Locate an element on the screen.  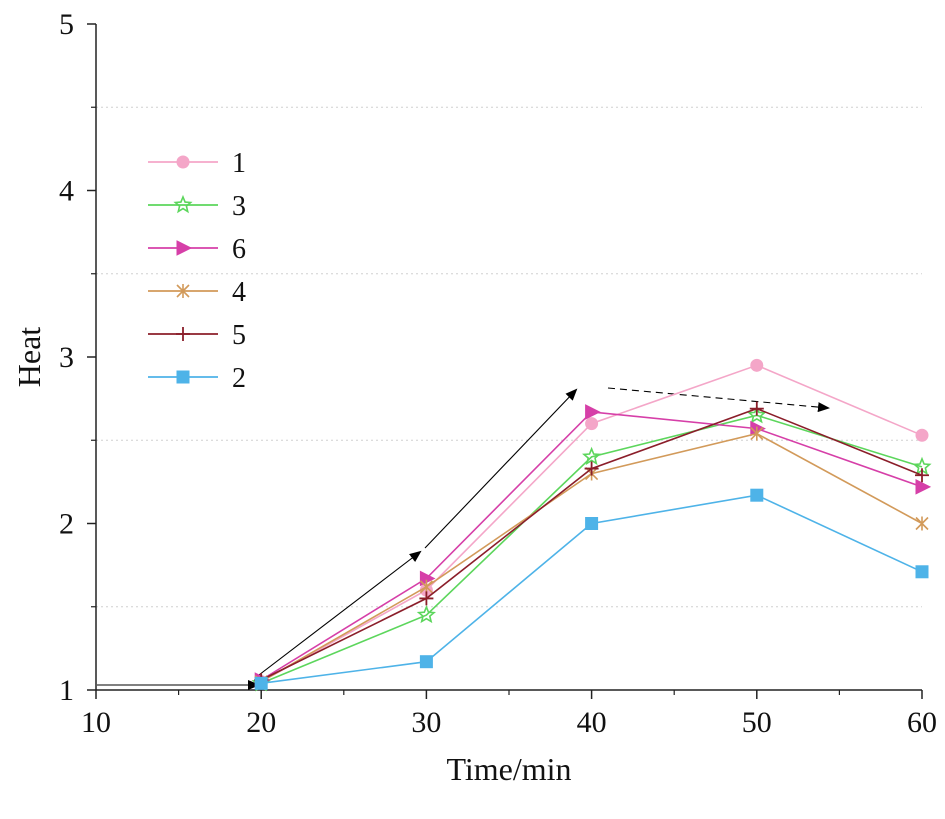
legend-entry: 4 is located at coordinates (197, 292).